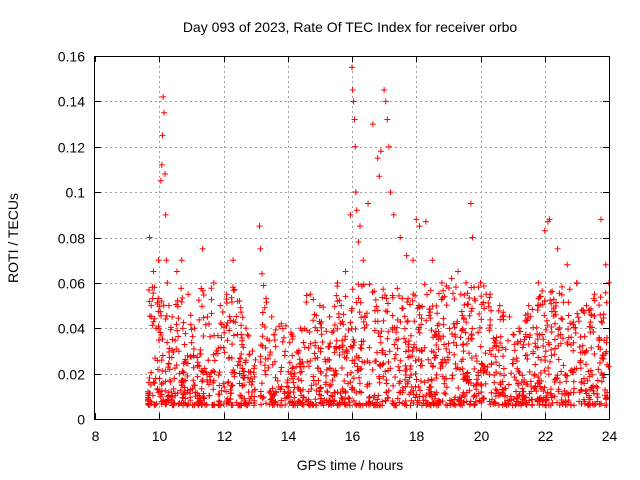 This screenshot has width=640, height=480. What do you see at coordinates (71, 329) in the screenshot?
I see `y-tick-label: 0.04` at bounding box center [71, 329].